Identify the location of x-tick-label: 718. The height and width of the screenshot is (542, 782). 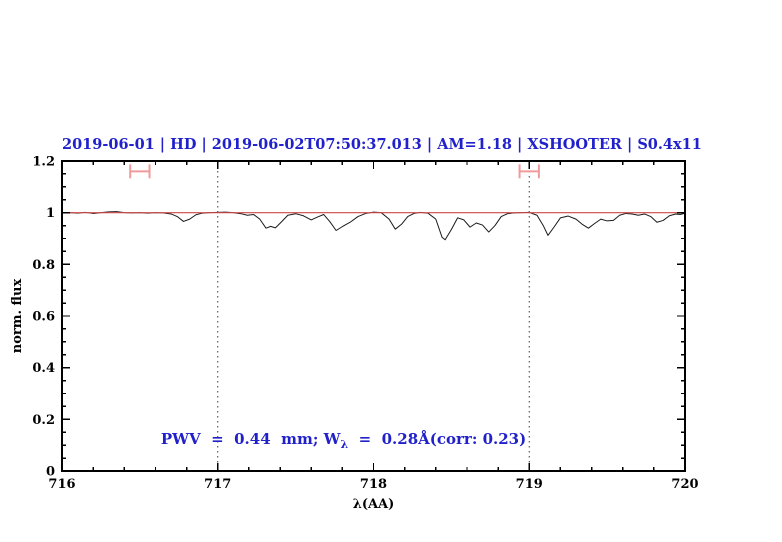
(373, 484).